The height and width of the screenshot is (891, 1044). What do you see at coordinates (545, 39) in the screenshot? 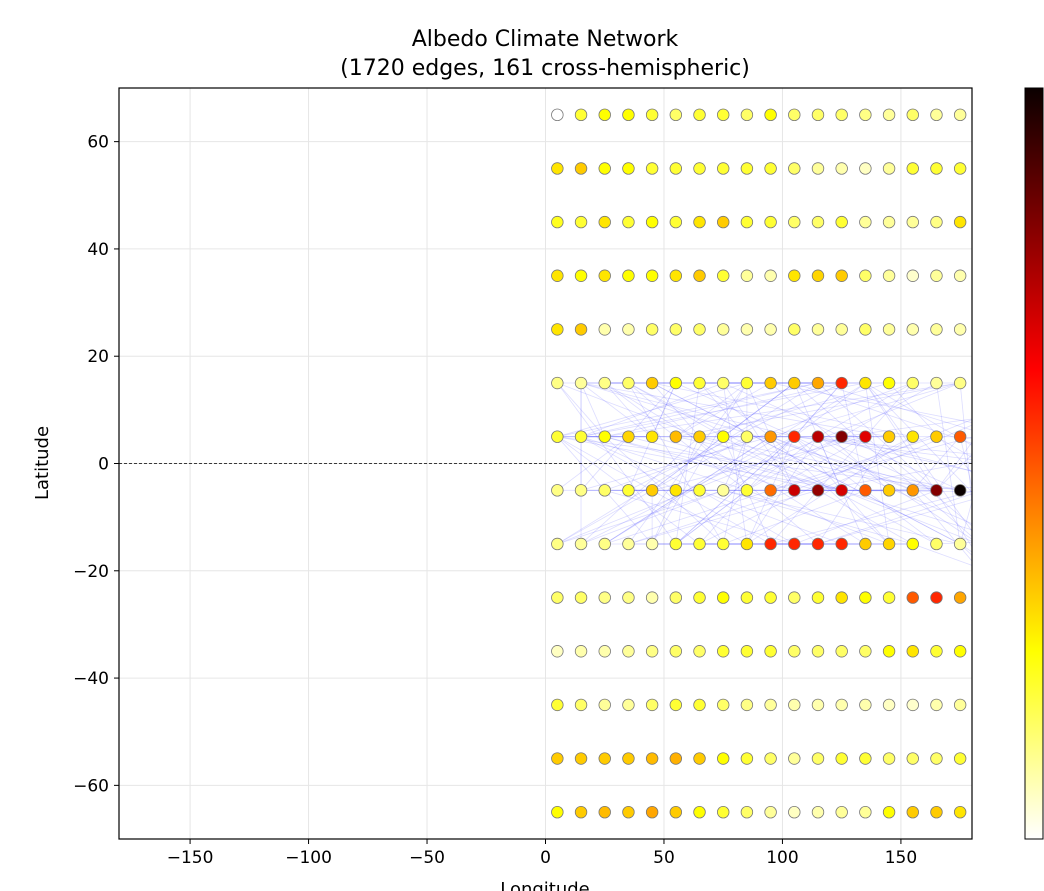
I see `chart-title: Albedo Climate Network` at bounding box center [545, 39].